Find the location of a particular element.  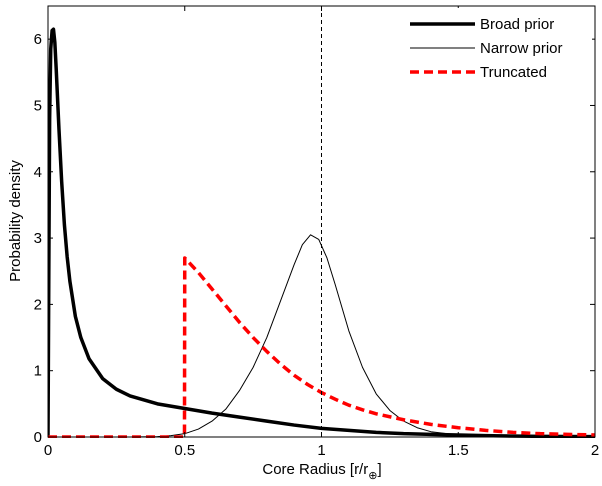

y-tick-label-6: 6 is located at coordinates (38, 39).